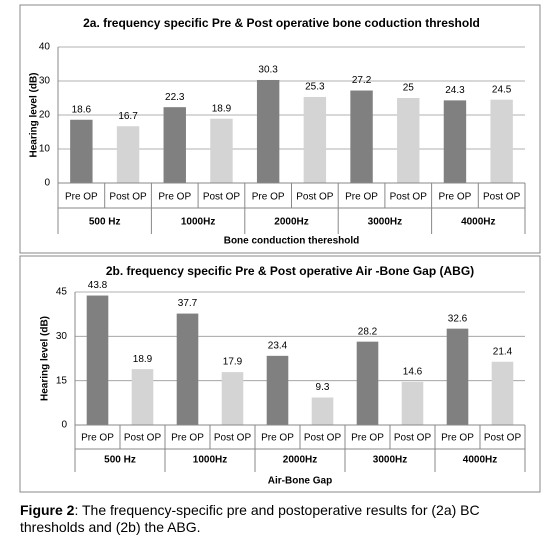 This screenshot has height=547, width=546. What do you see at coordinates (268, 70) in the screenshot?
I see `data-label: 30.3` at bounding box center [268, 70].